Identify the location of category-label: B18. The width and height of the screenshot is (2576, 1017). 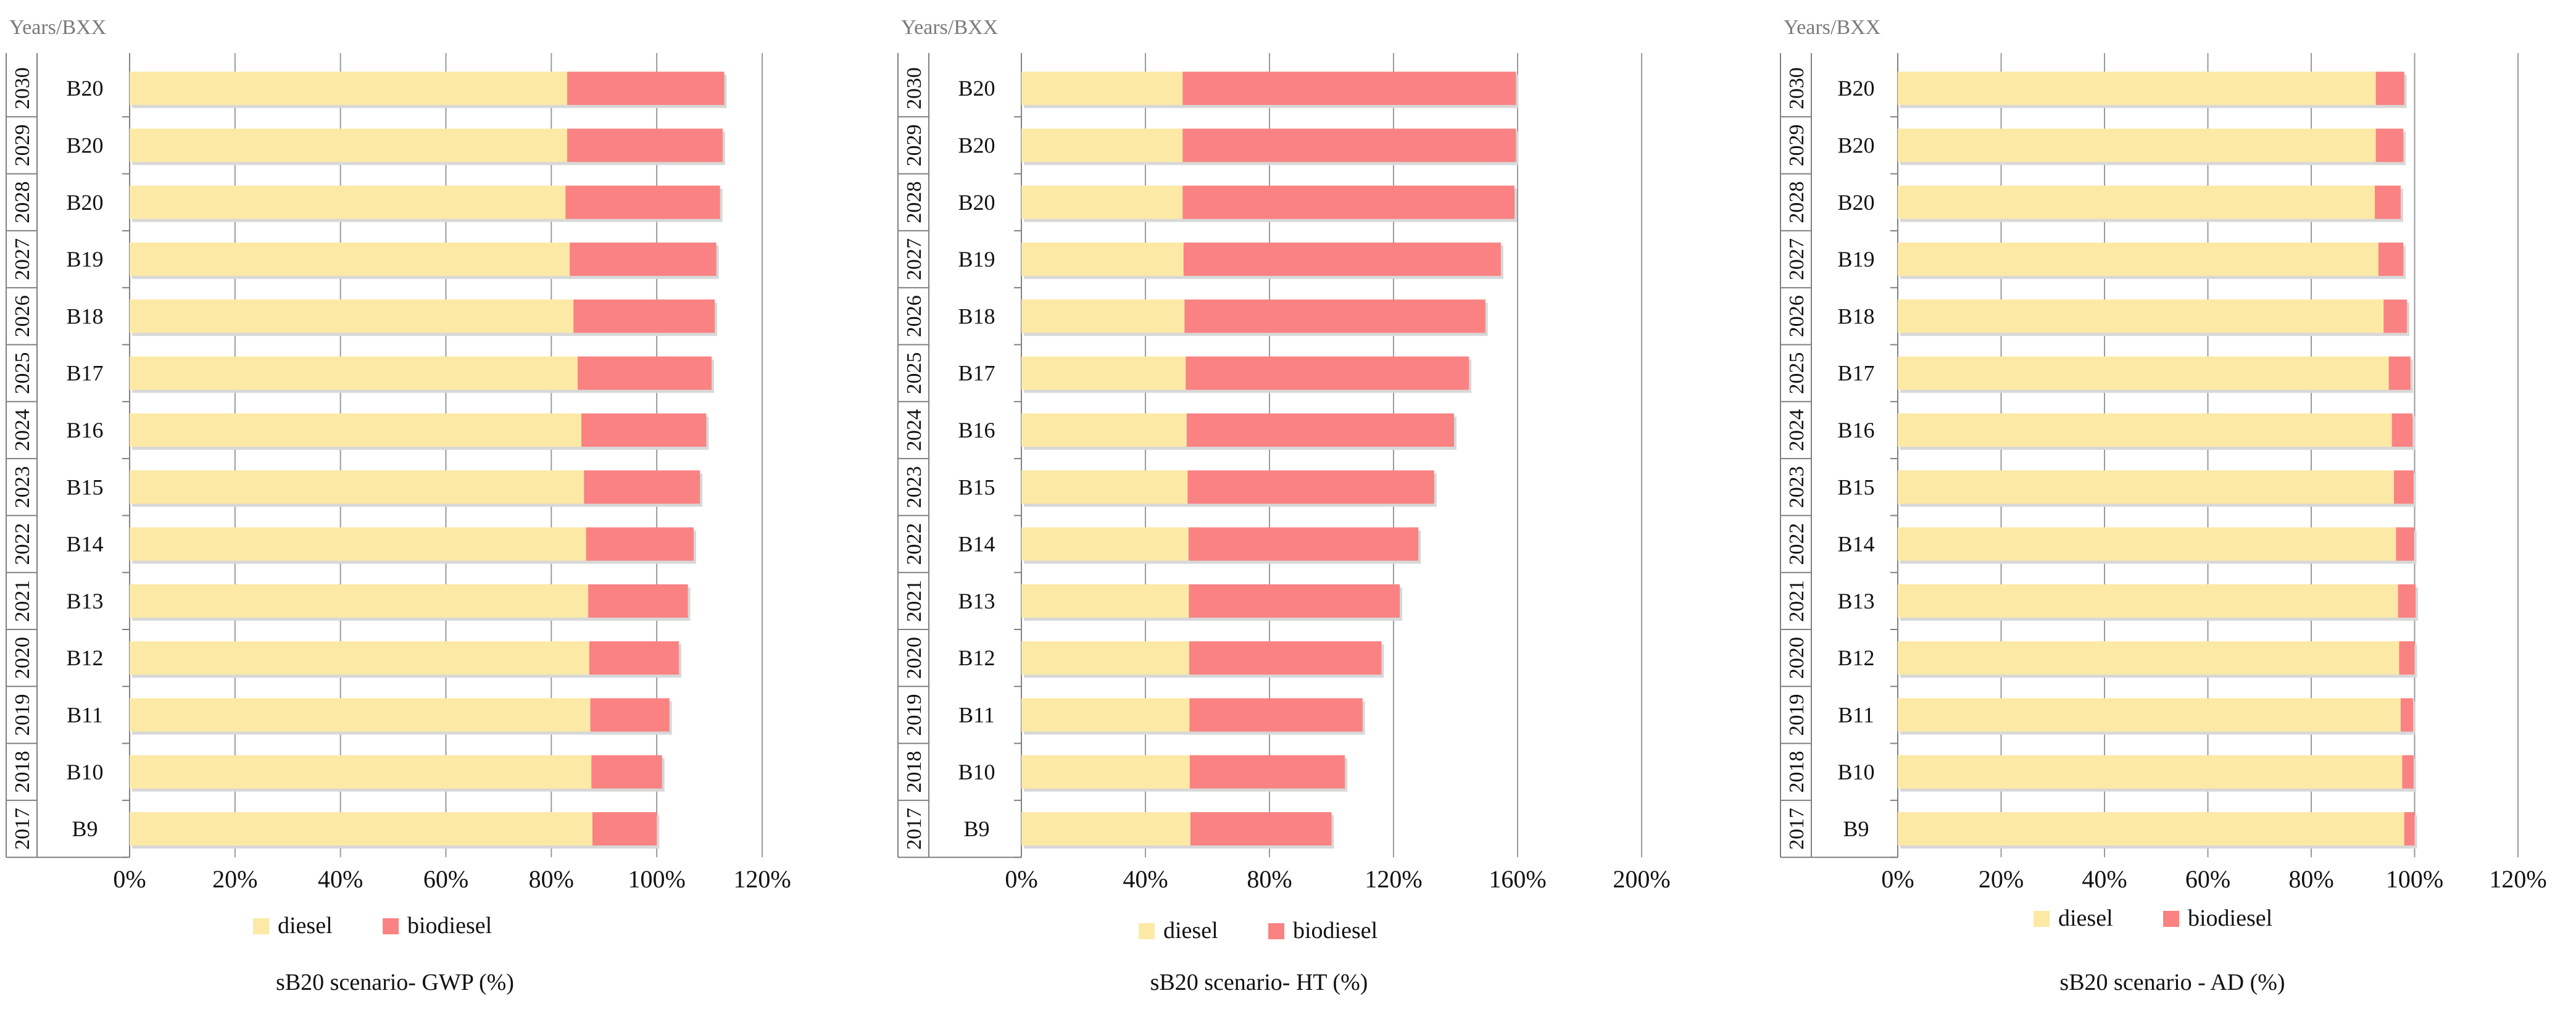
(84, 316).